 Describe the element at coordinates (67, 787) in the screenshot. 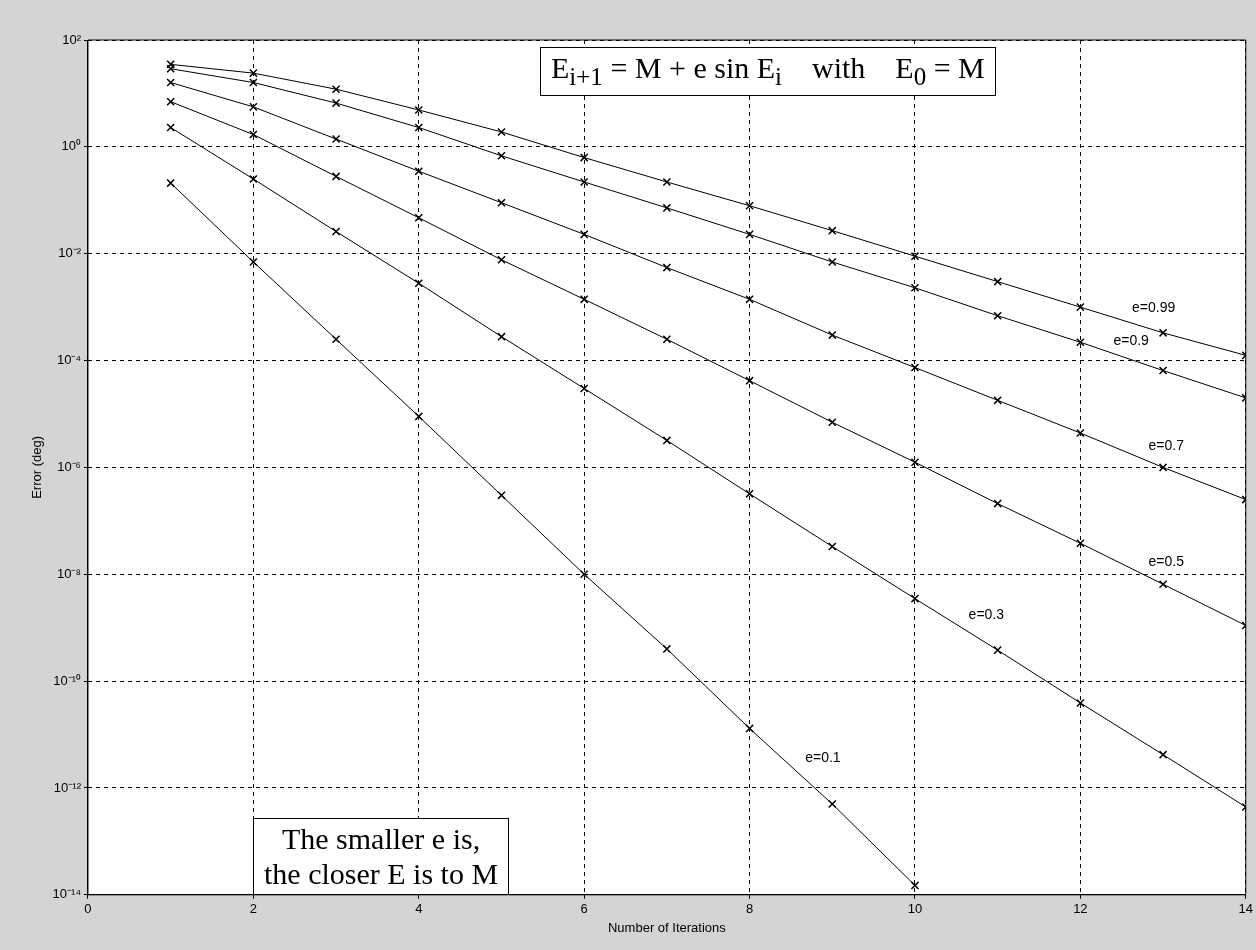

I see `y-tick-label: 10⁻¹²` at that location.